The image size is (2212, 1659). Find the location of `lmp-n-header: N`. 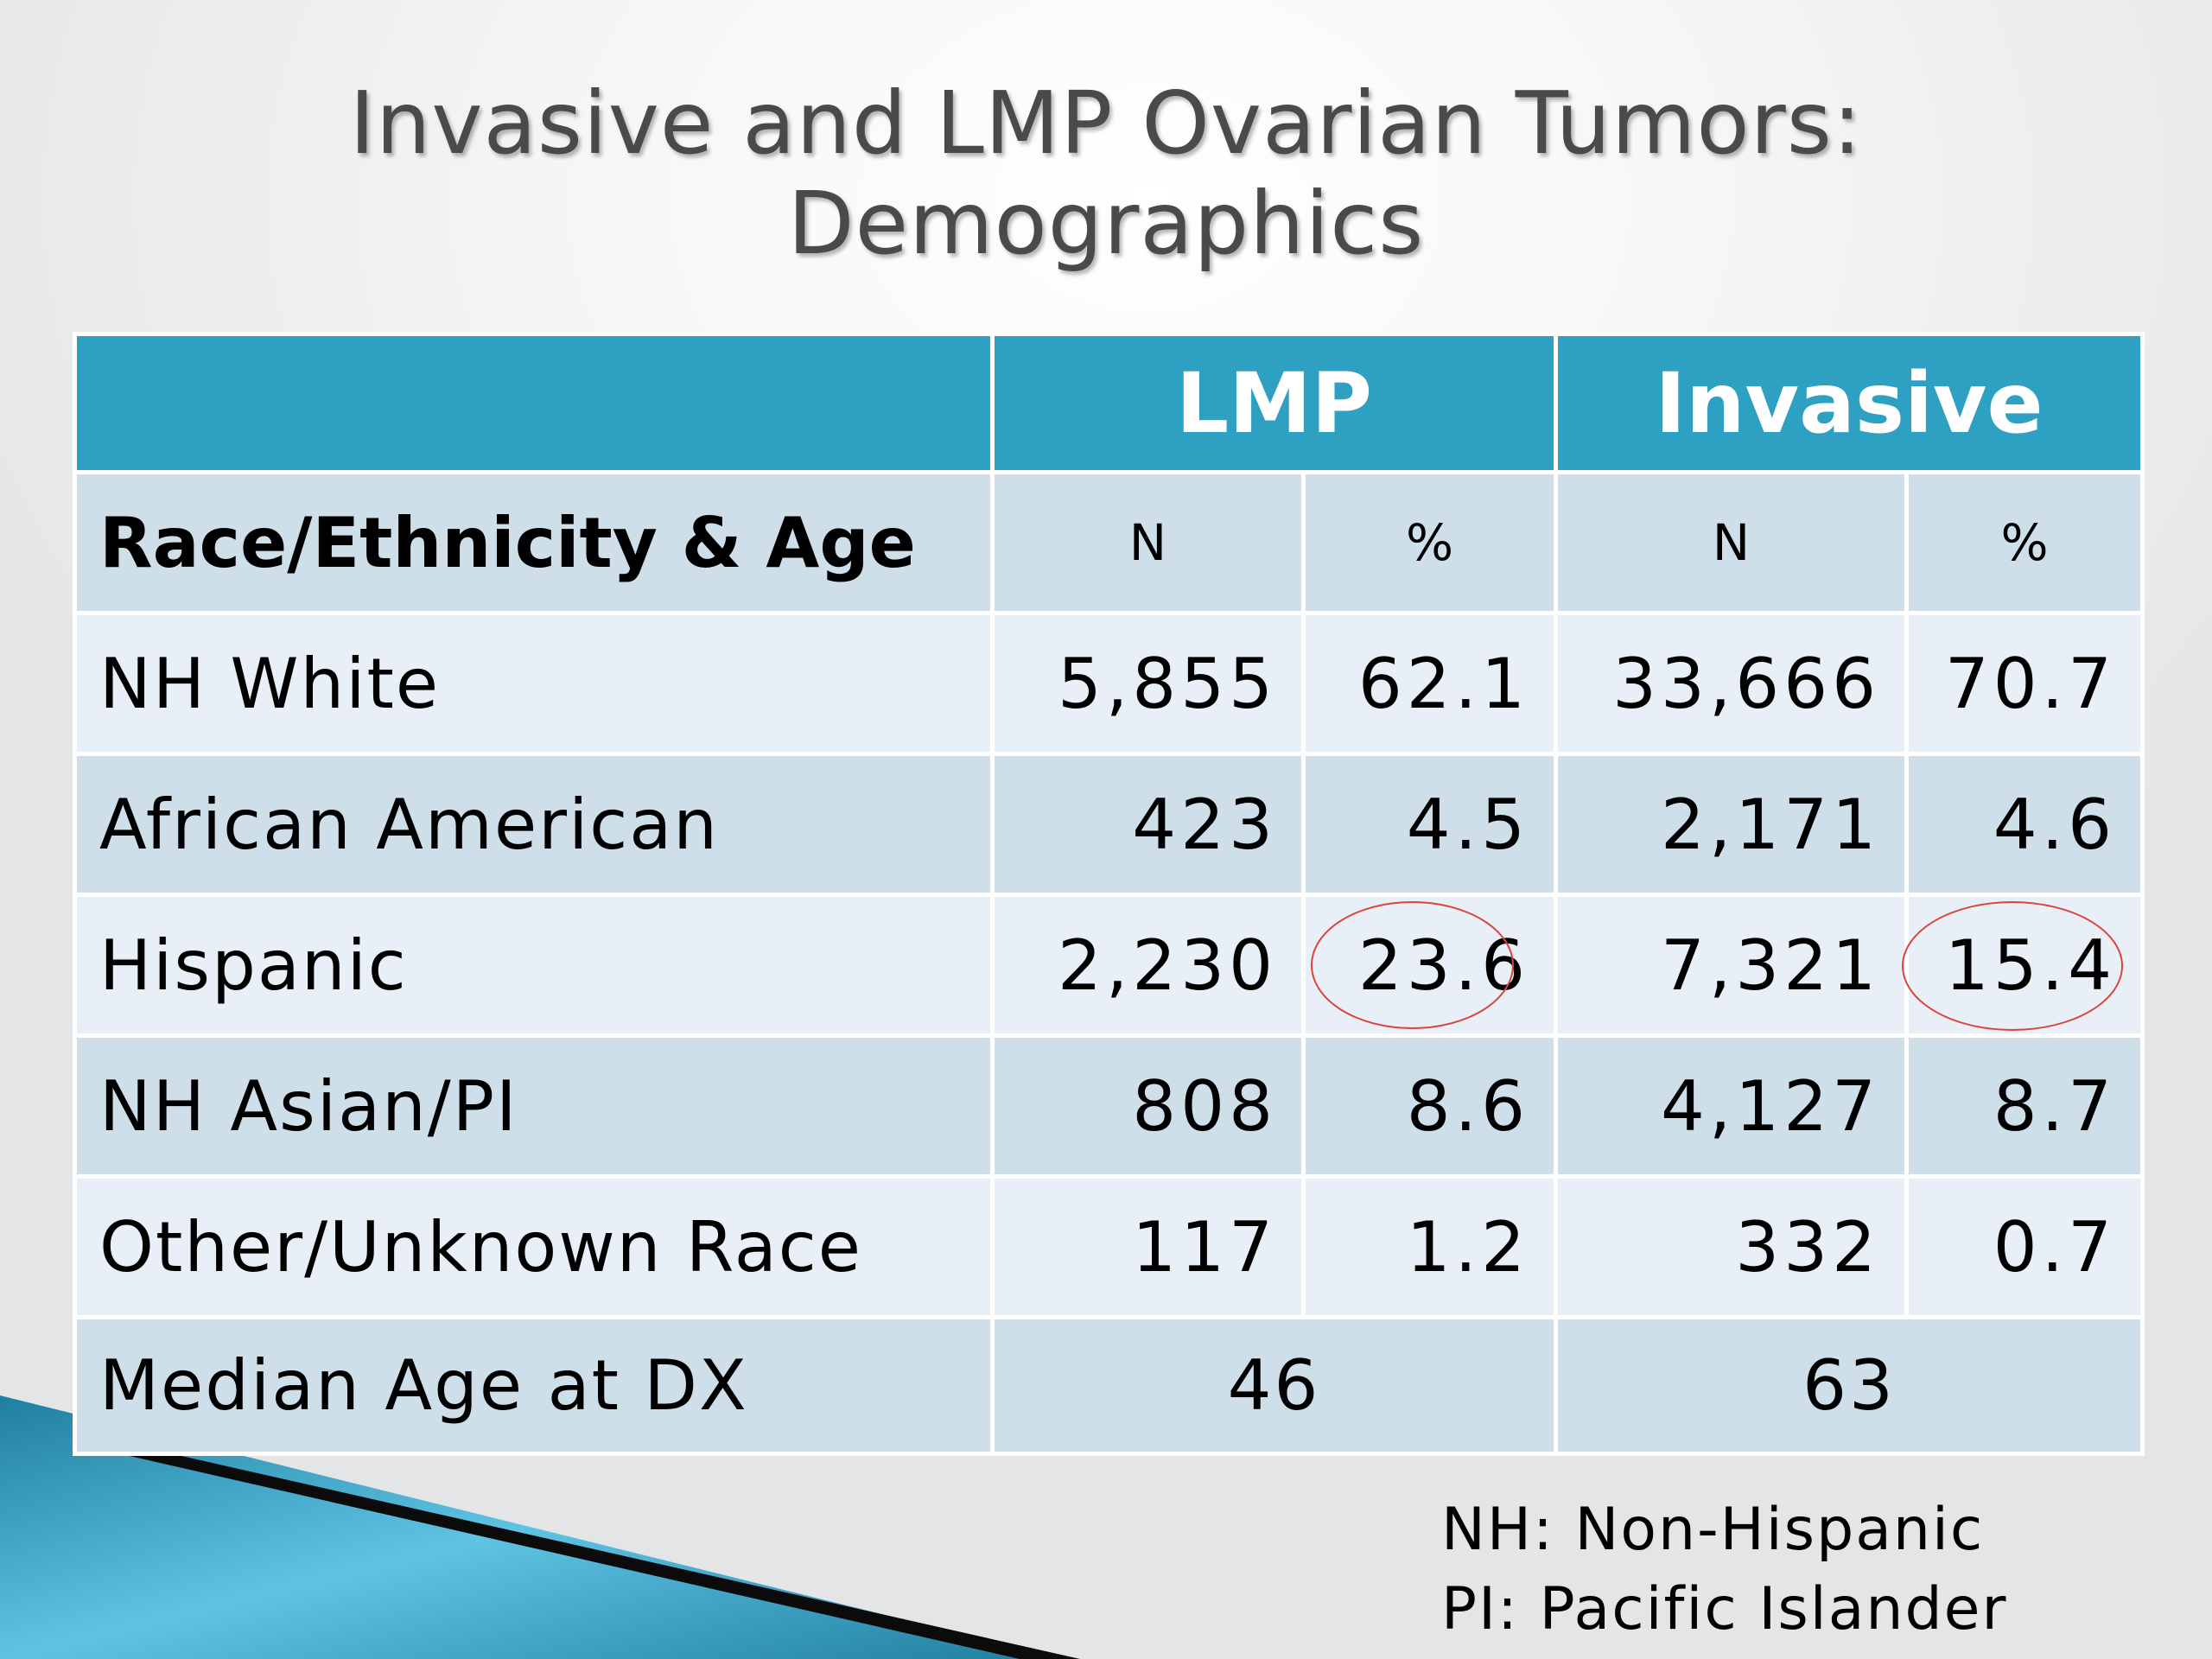

lmp-n-header: N is located at coordinates (1148, 542).